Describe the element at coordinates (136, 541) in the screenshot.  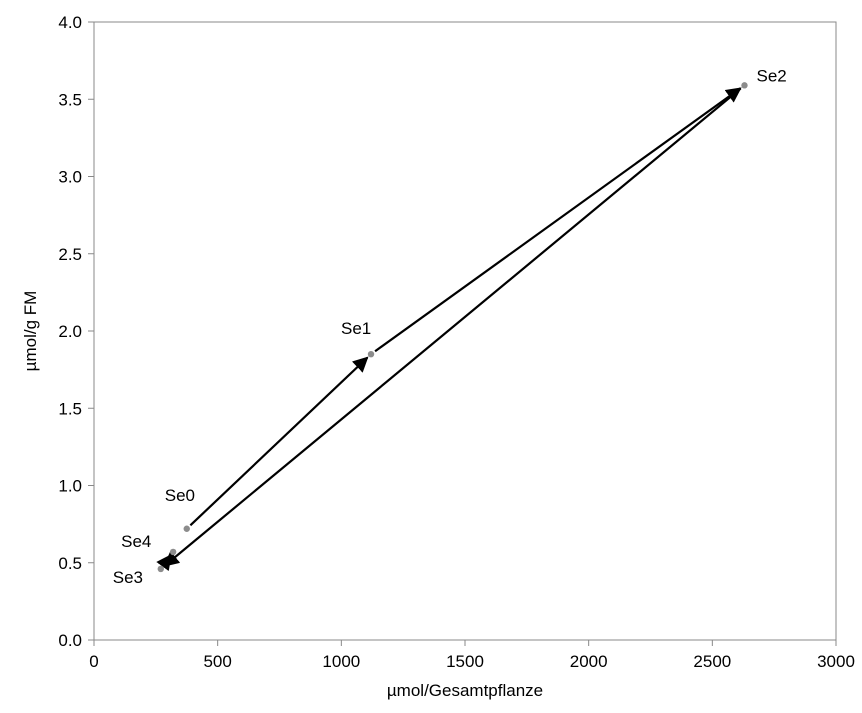
I see `point-label-se4: Se4` at that location.